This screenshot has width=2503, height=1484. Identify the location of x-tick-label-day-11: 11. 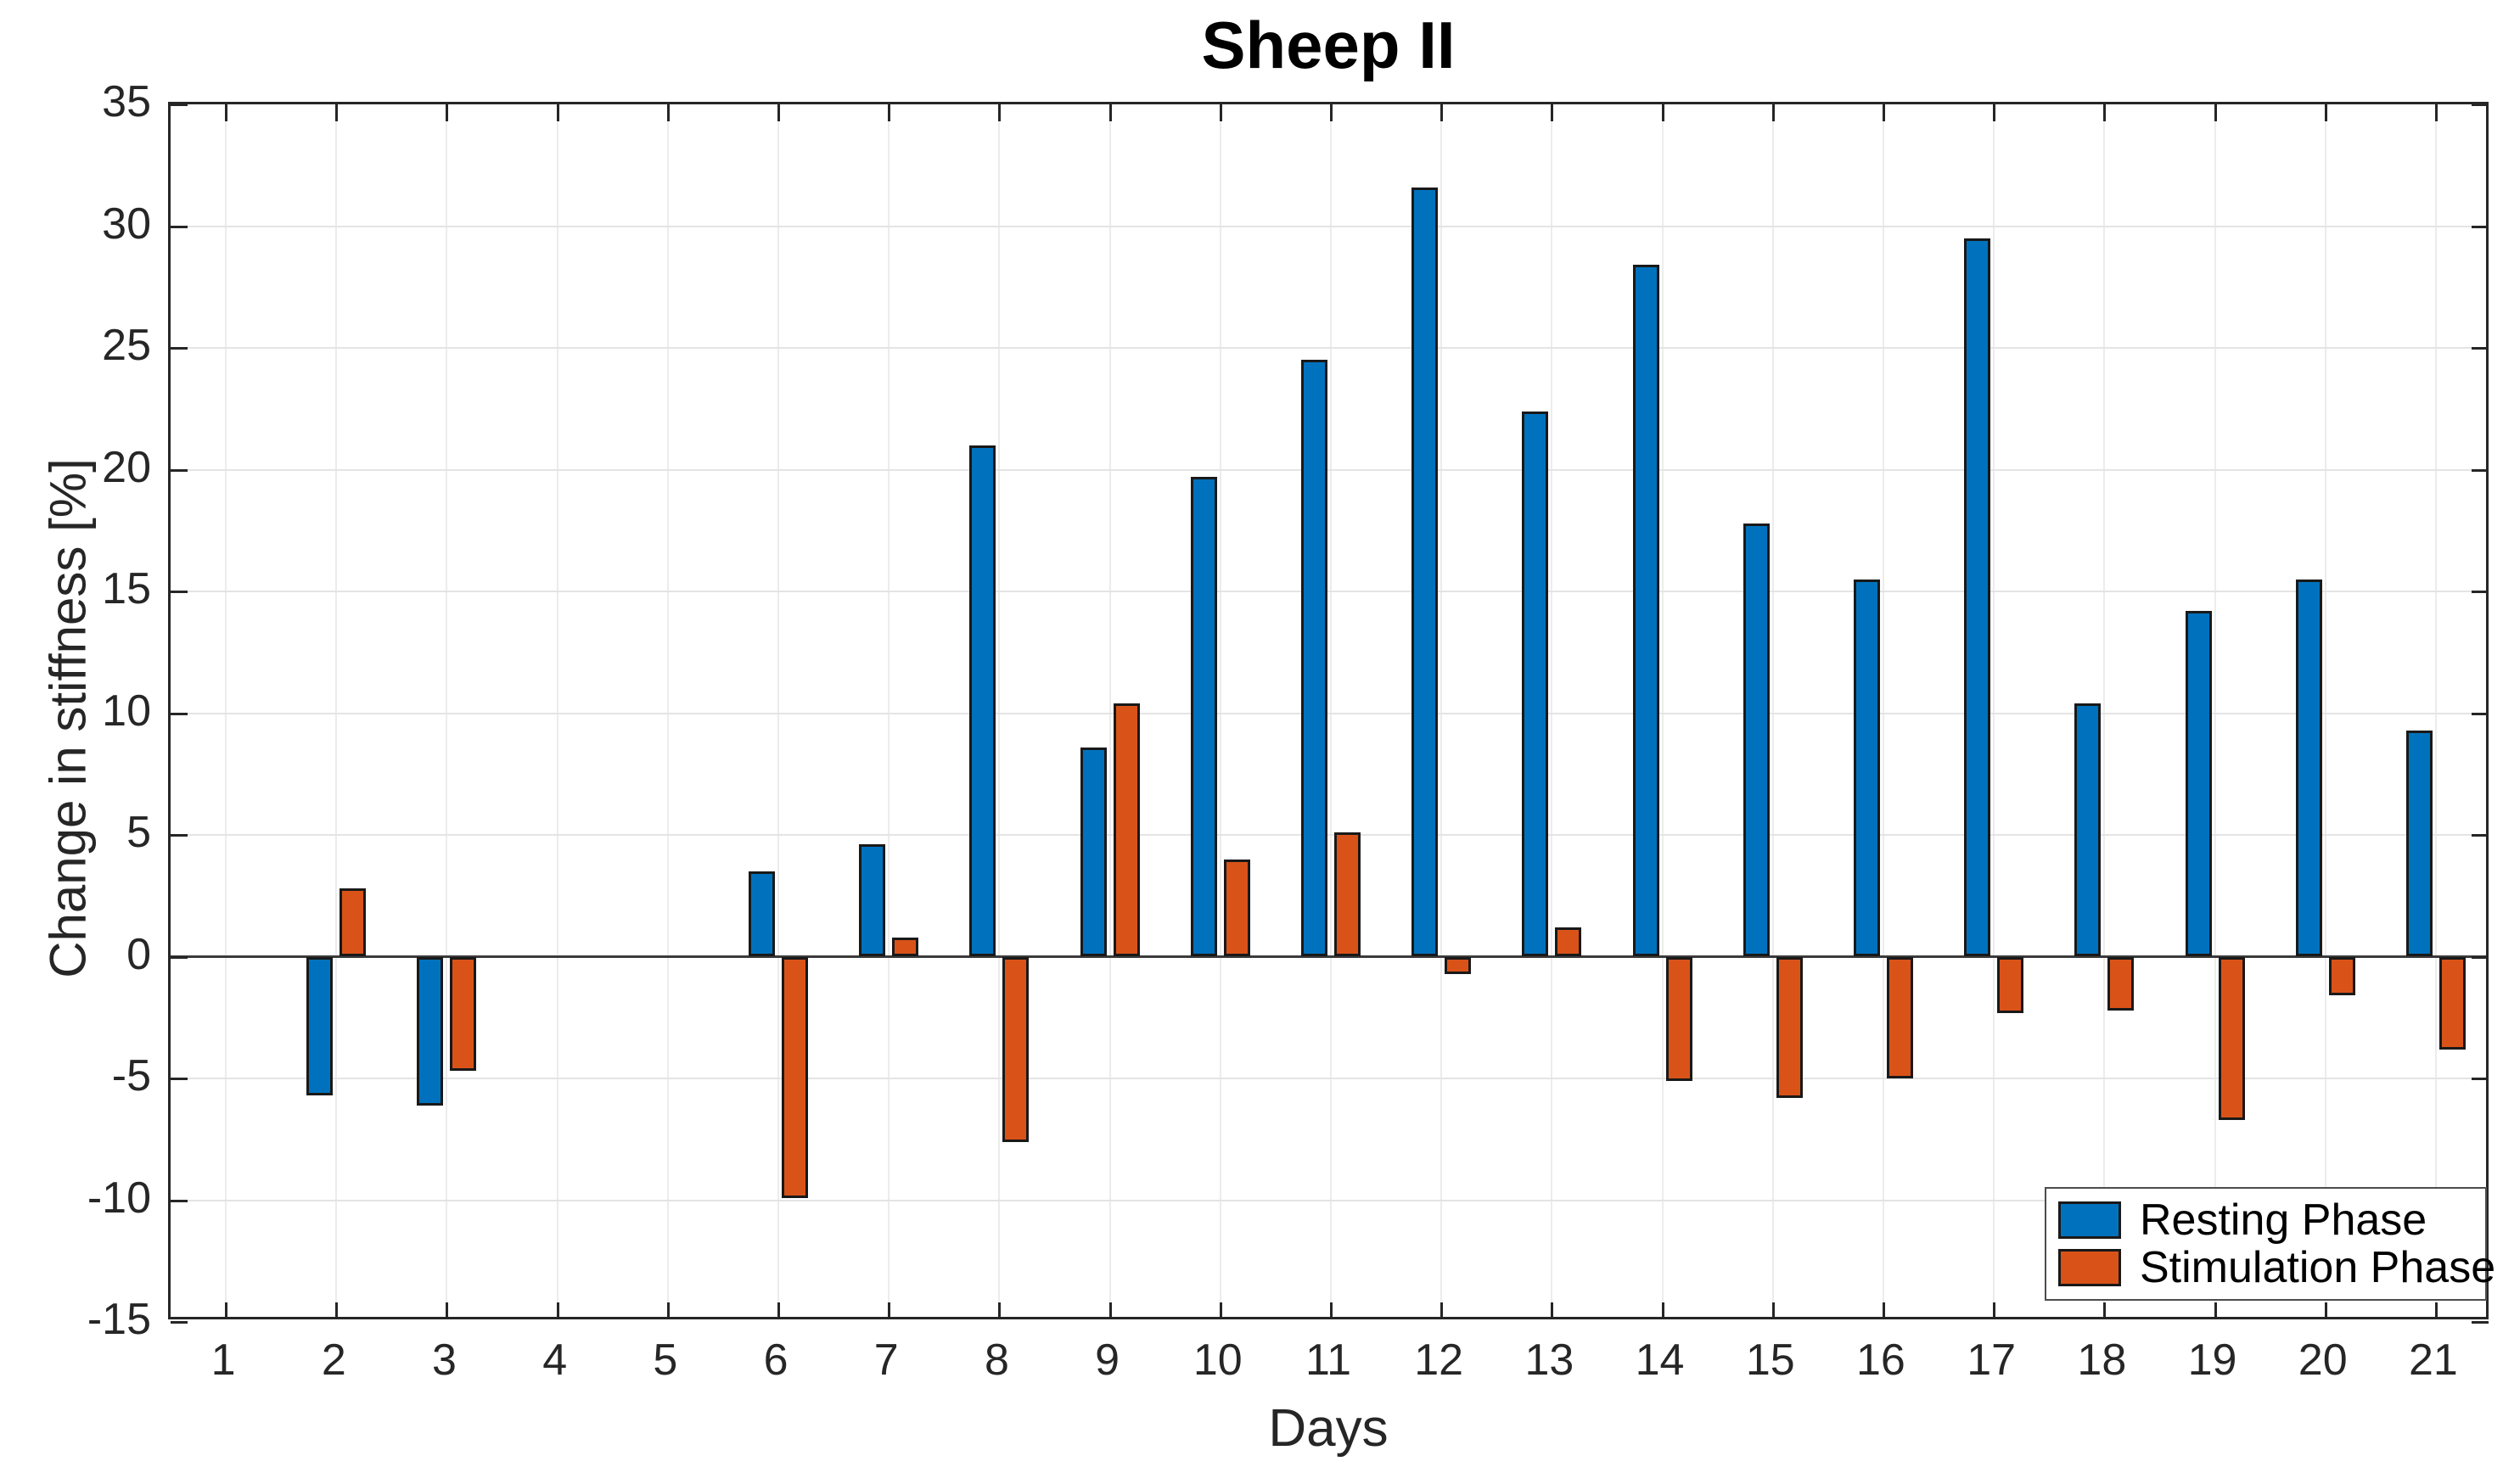
(1328, 1361).